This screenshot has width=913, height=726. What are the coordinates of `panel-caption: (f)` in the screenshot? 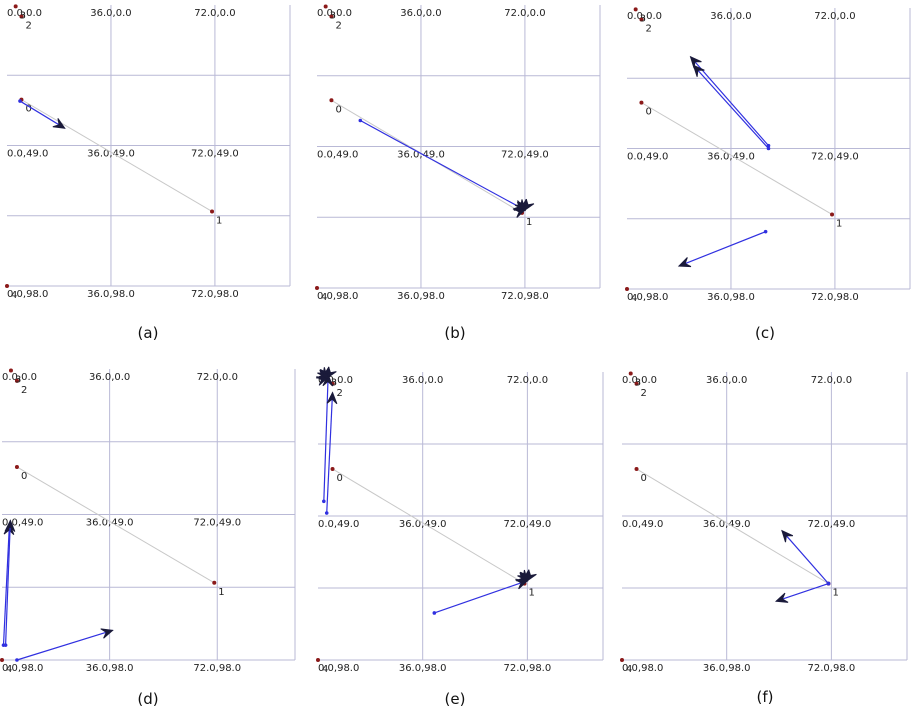 It's located at (765, 697).